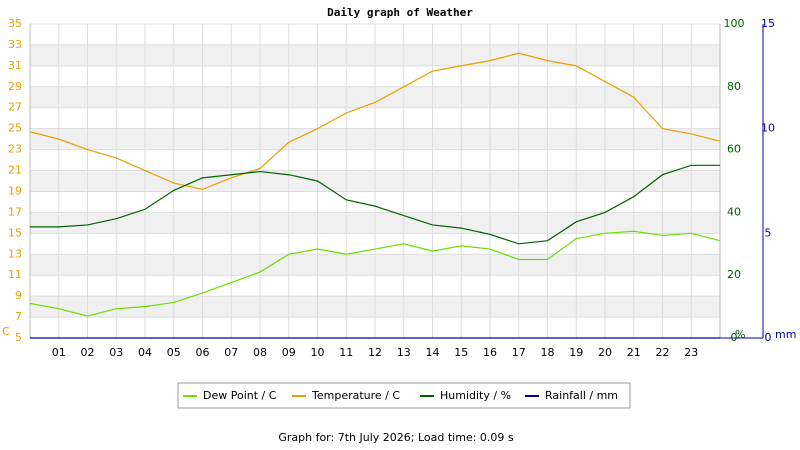  What do you see at coordinates (59, 352) in the screenshot?
I see `x-tick-label: 01` at bounding box center [59, 352].